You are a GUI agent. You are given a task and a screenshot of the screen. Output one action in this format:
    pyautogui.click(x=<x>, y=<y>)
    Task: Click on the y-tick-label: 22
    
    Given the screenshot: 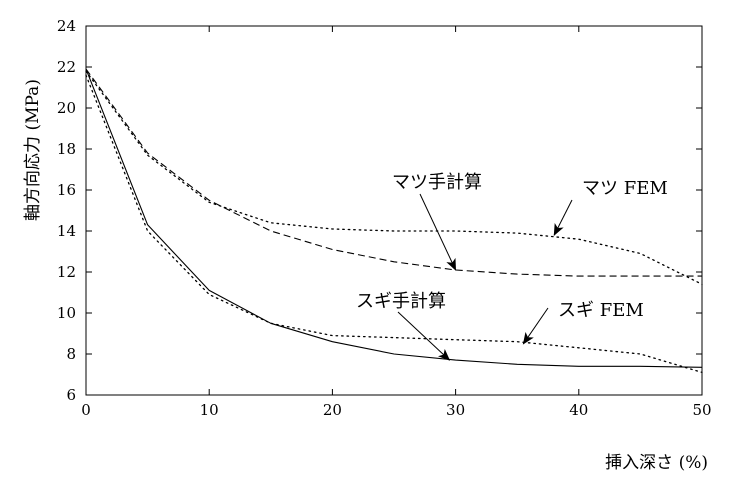 What is the action you would take?
    pyautogui.click(x=66, y=67)
    